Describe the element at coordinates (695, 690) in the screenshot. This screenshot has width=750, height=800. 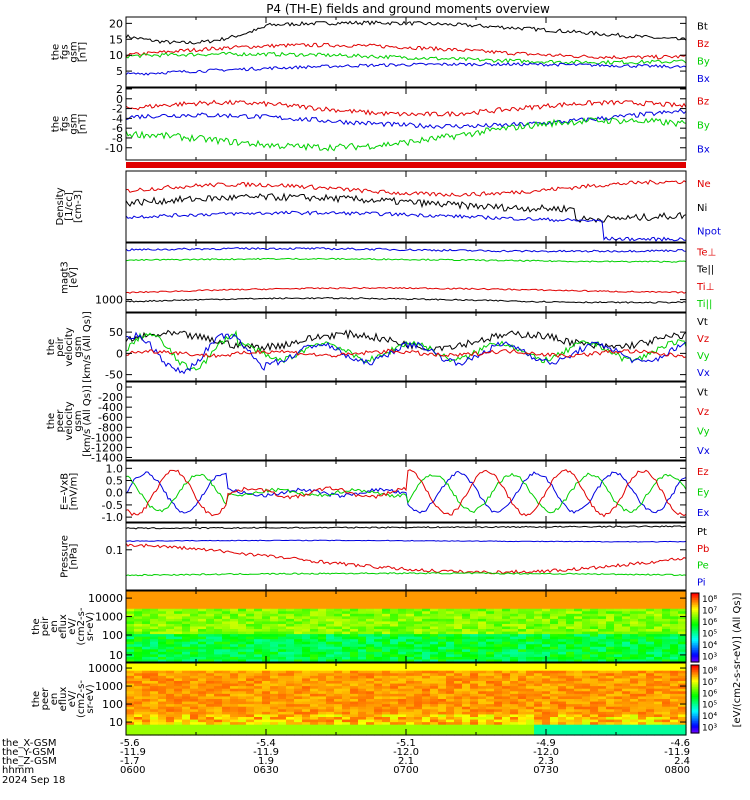
I see `colorbar-cell` at that location.